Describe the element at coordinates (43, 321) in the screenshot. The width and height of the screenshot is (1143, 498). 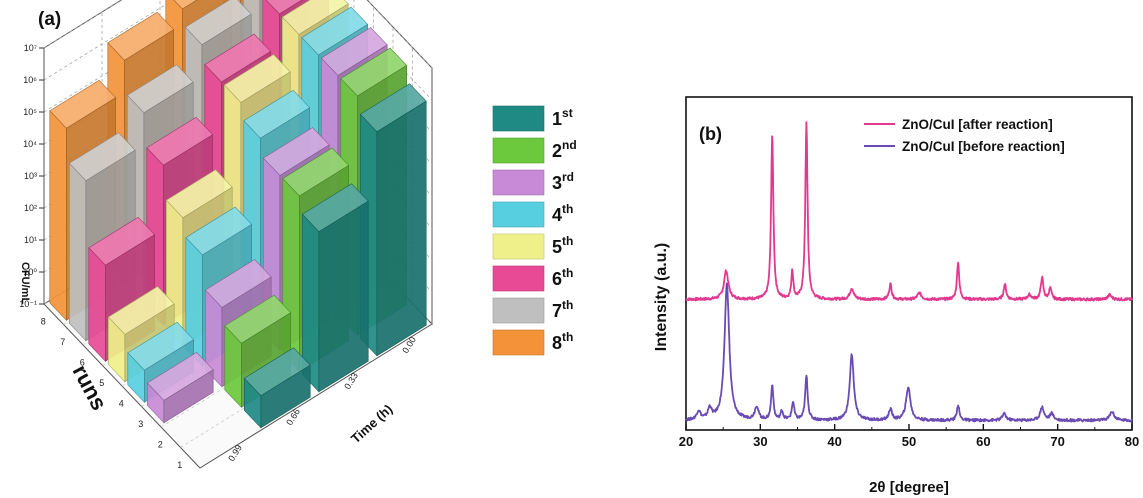
I see `run-tick-label: 8` at that location.